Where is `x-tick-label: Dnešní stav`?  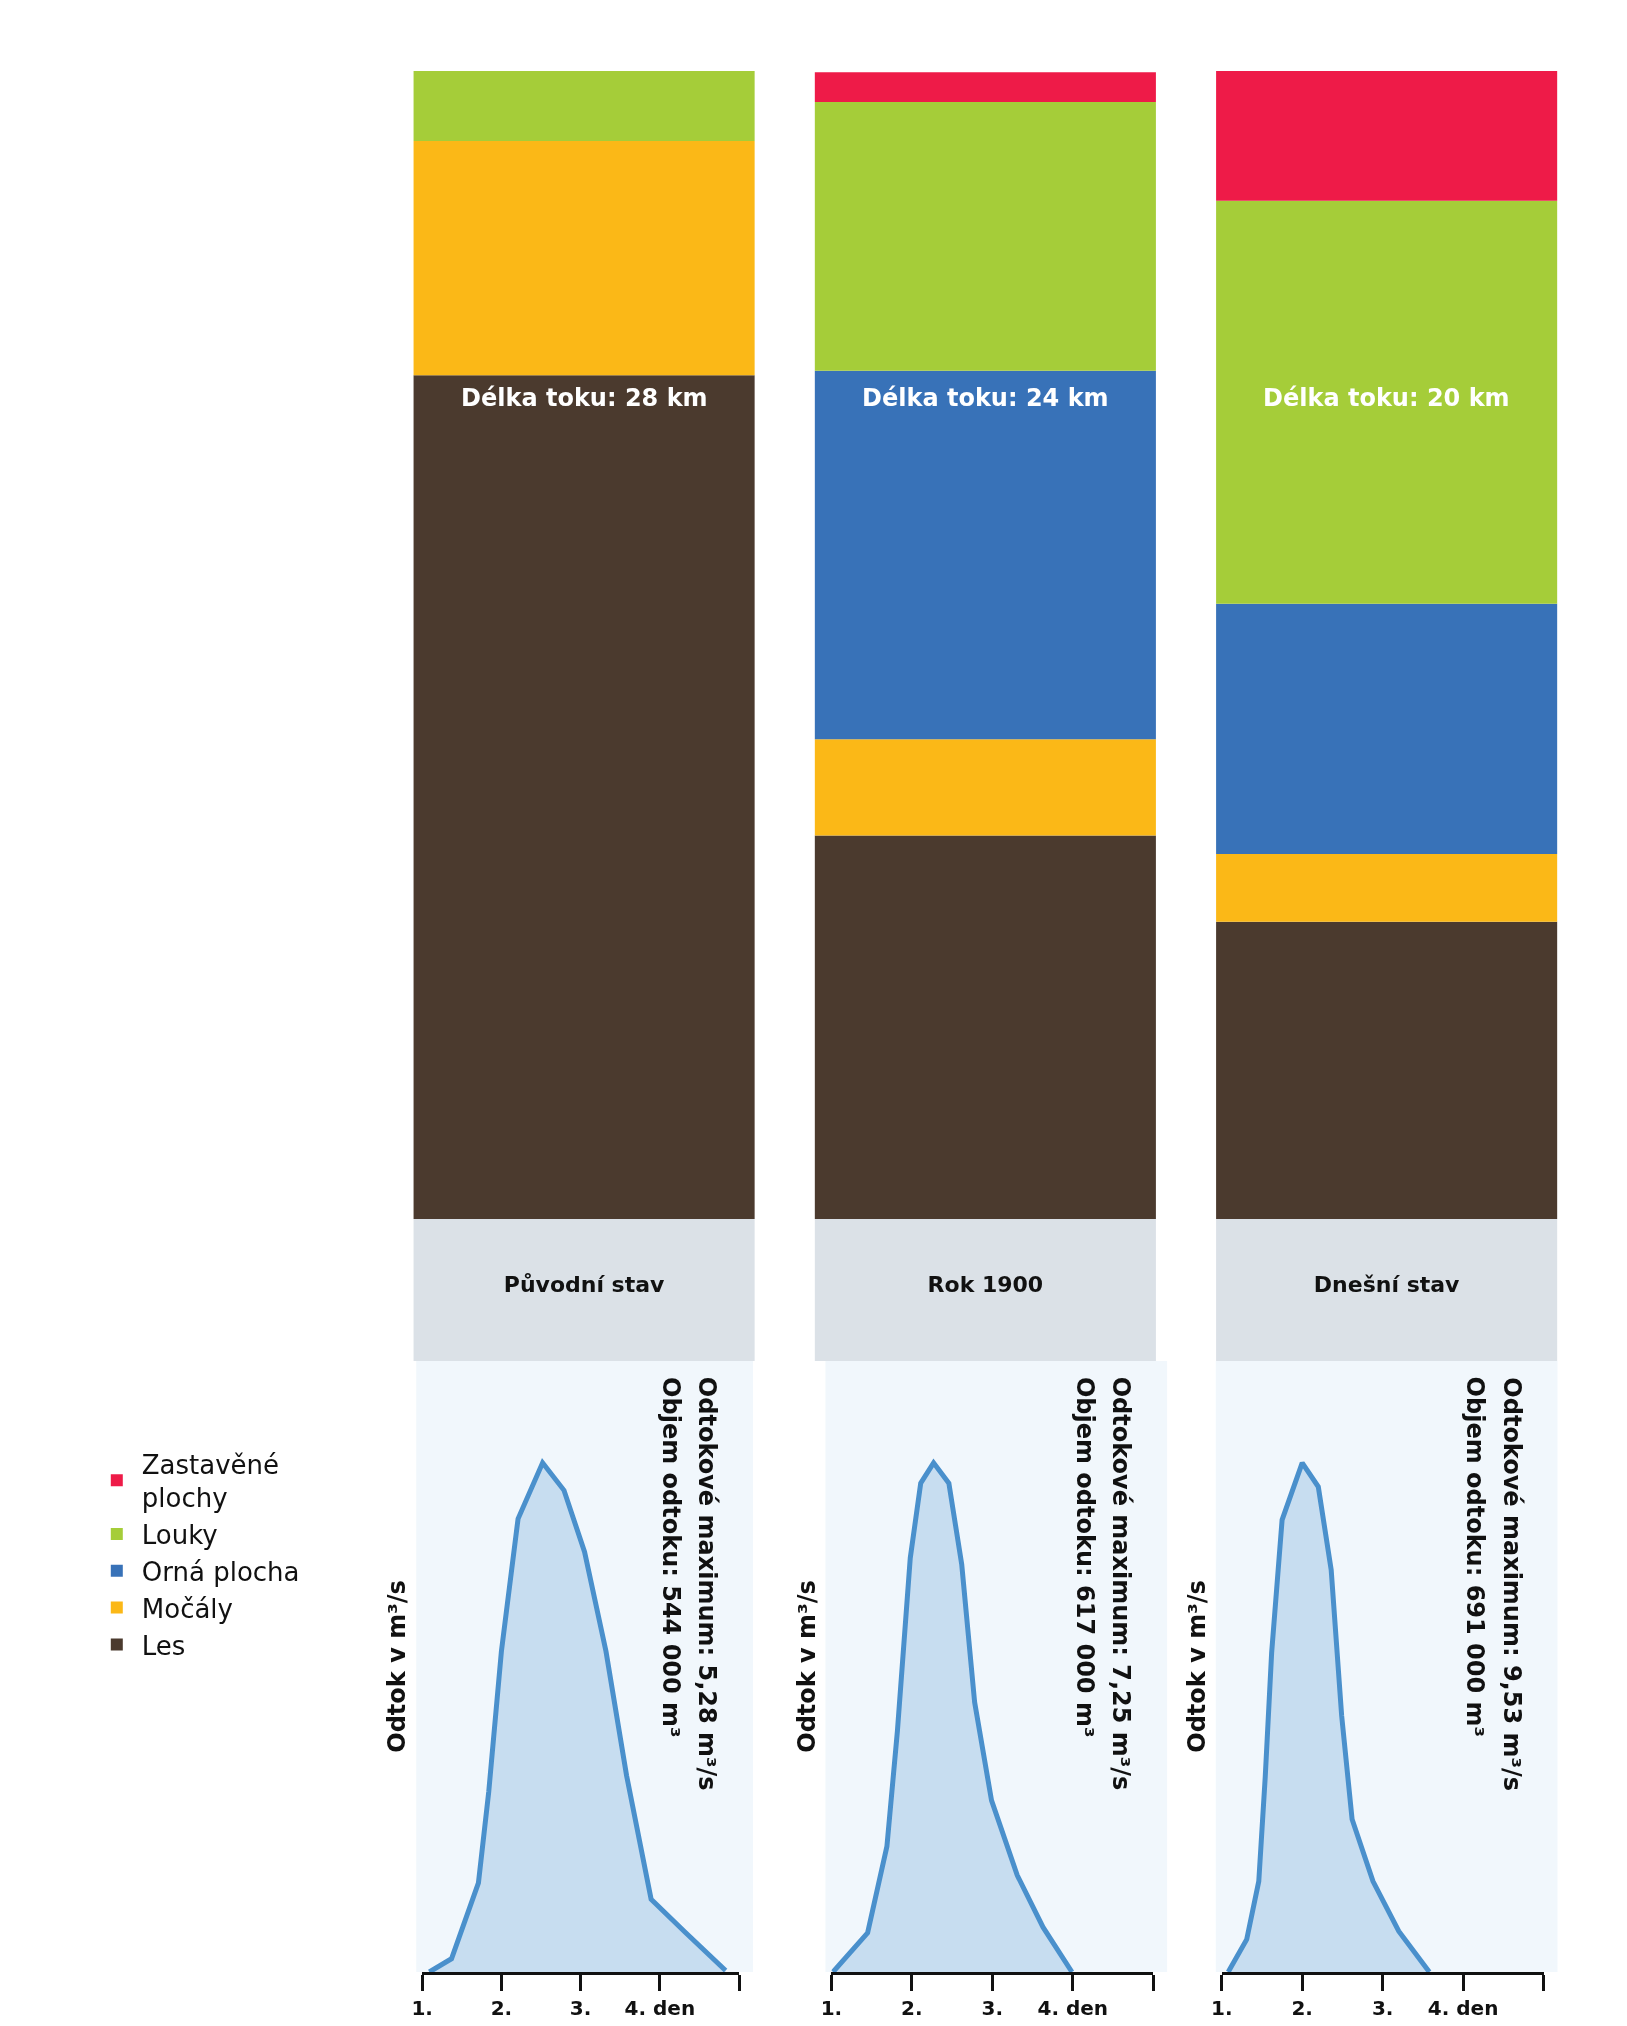
x-tick-label: Dnešní stav is located at coordinates (1387, 1284).